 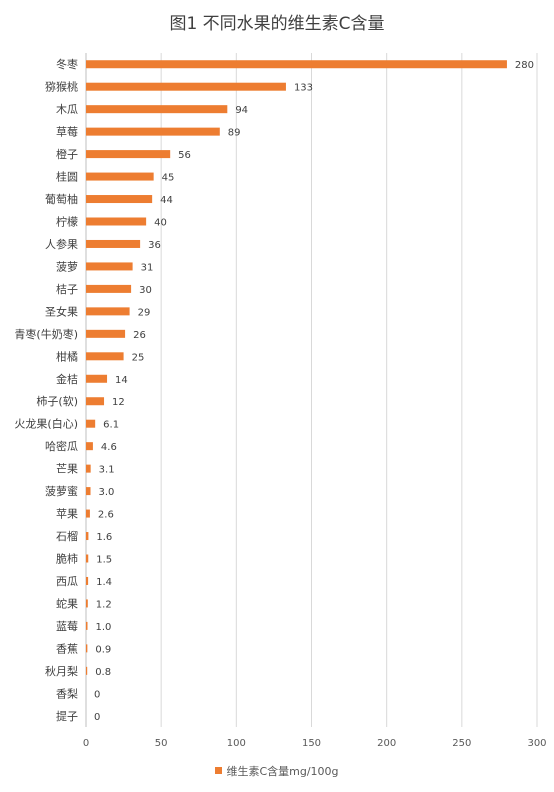 I want to click on x-tick-label: 300, so click(x=536, y=743).